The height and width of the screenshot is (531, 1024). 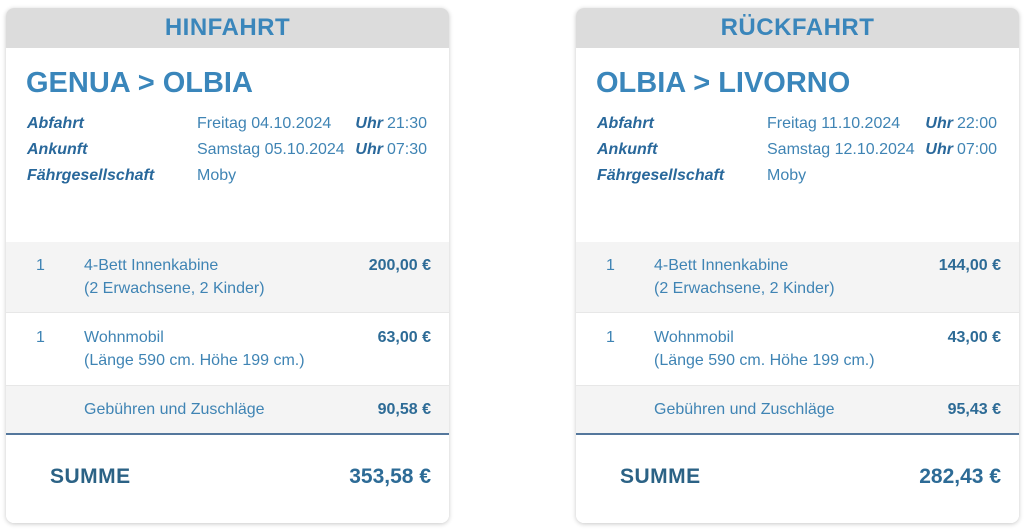 I want to click on return-card-header: RÜCKFAHRT, so click(x=797, y=28).